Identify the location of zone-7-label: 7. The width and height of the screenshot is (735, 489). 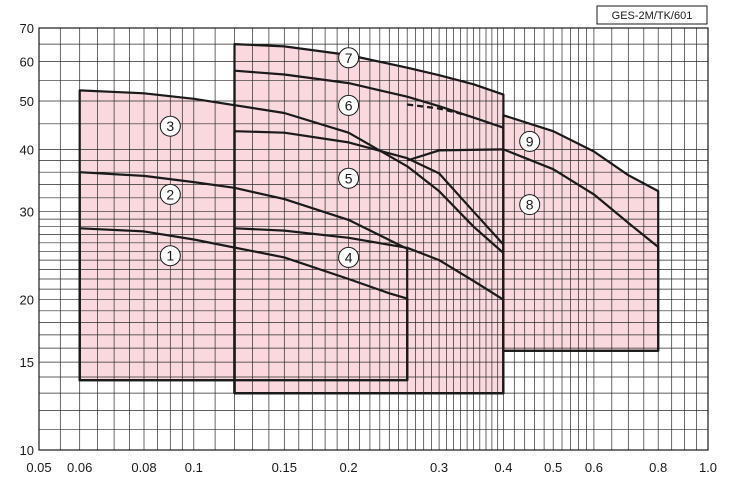
(349, 58).